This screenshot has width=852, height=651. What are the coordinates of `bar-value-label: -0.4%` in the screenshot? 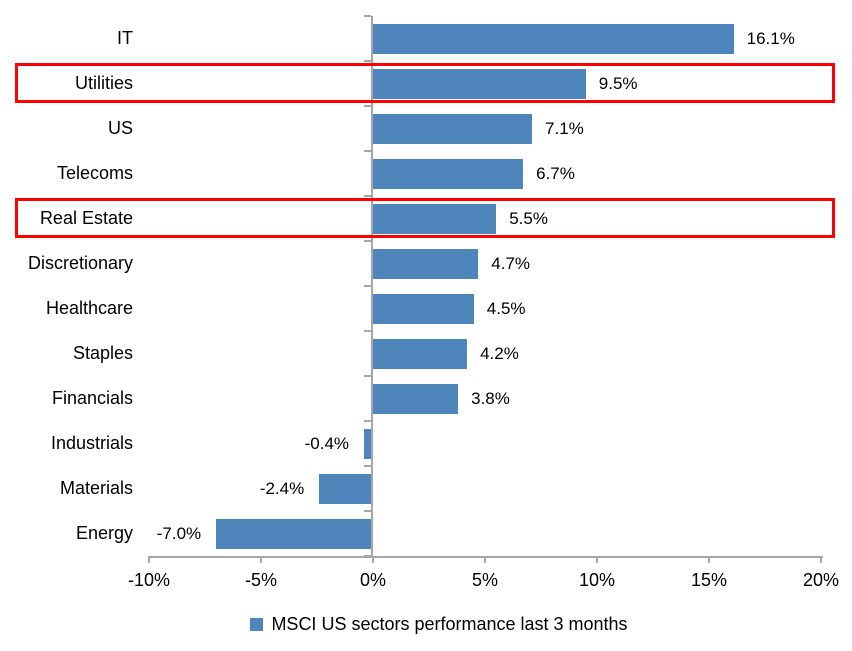 It's located at (327, 443).